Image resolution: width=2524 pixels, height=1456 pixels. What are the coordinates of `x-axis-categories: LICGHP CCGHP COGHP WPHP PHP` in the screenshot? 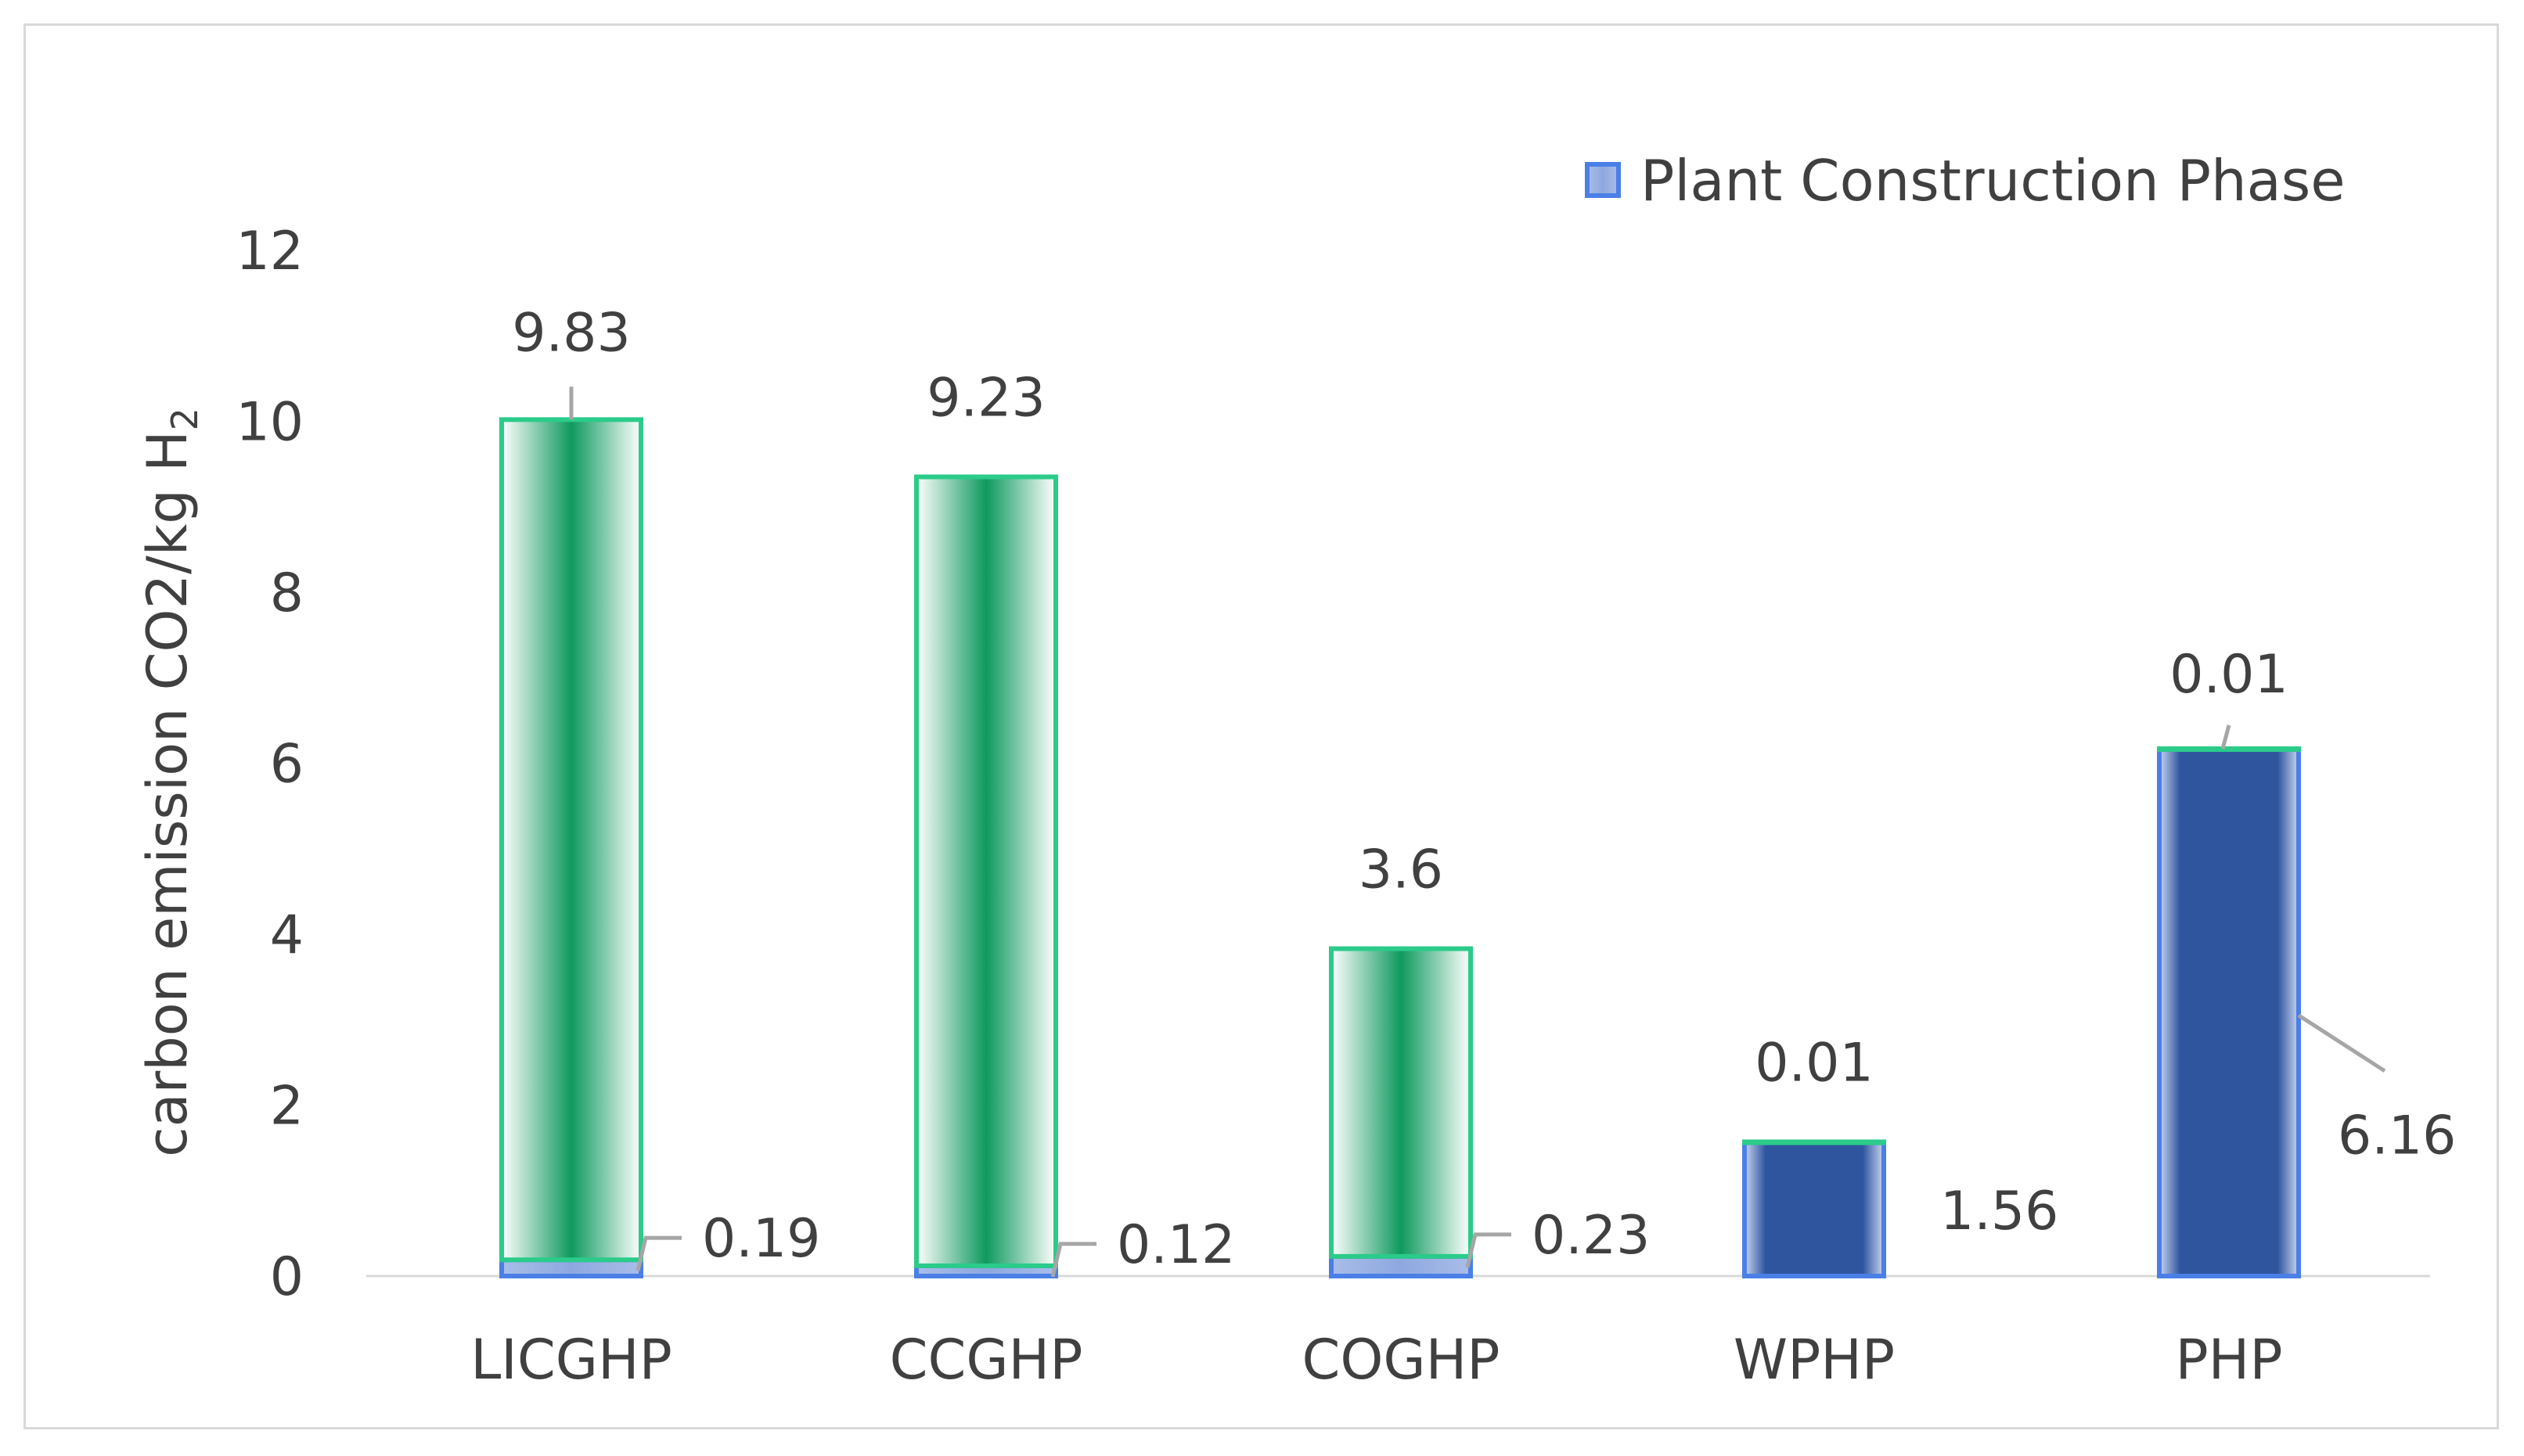 It's located at (1376, 1360).